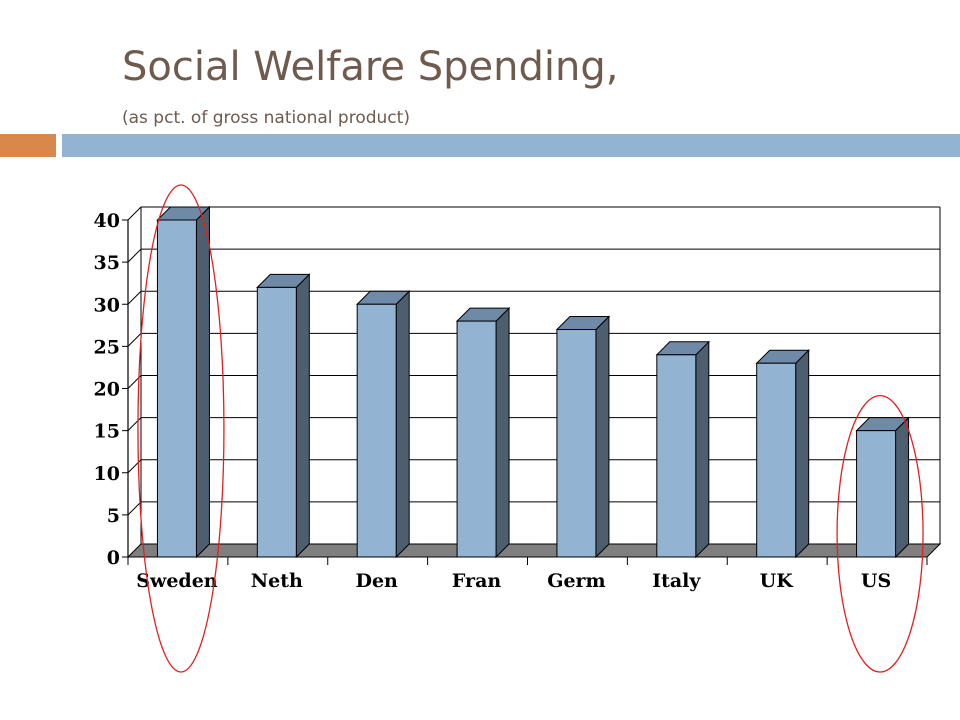 Image resolution: width=960 pixels, height=720 pixels. I want to click on y-tick-label: 25, so click(107, 347).